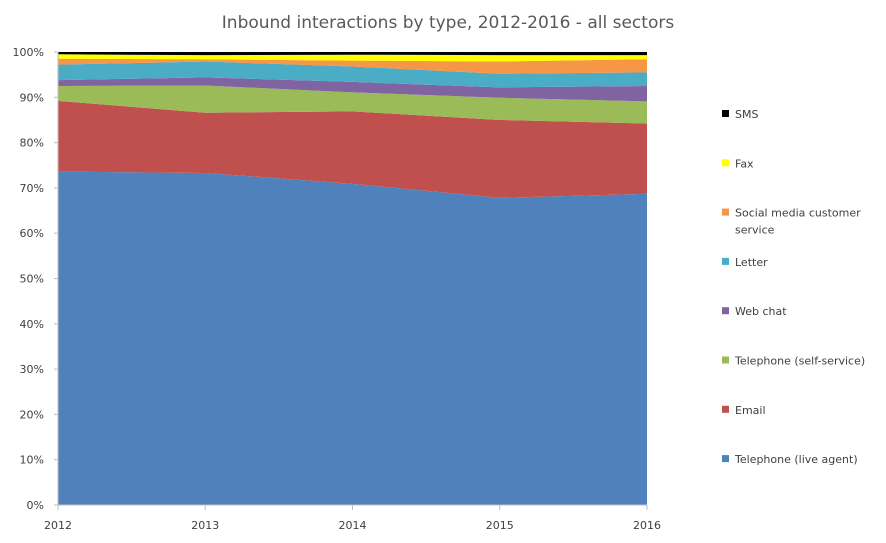  What do you see at coordinates (352, 54) in the screenshot?
I see `area-sms` at bounding box center [352, 54].